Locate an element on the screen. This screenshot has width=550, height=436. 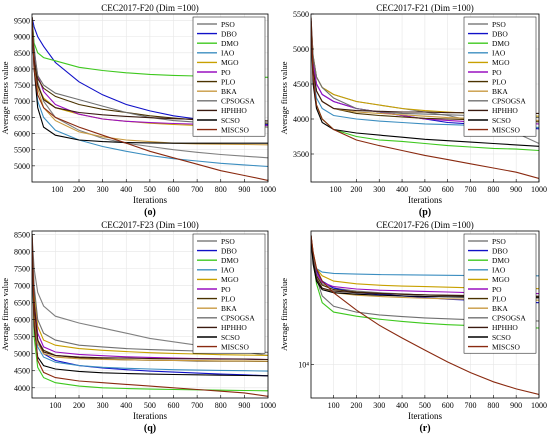
y-tick-label: 8000 is located at coordinates (22, 251).